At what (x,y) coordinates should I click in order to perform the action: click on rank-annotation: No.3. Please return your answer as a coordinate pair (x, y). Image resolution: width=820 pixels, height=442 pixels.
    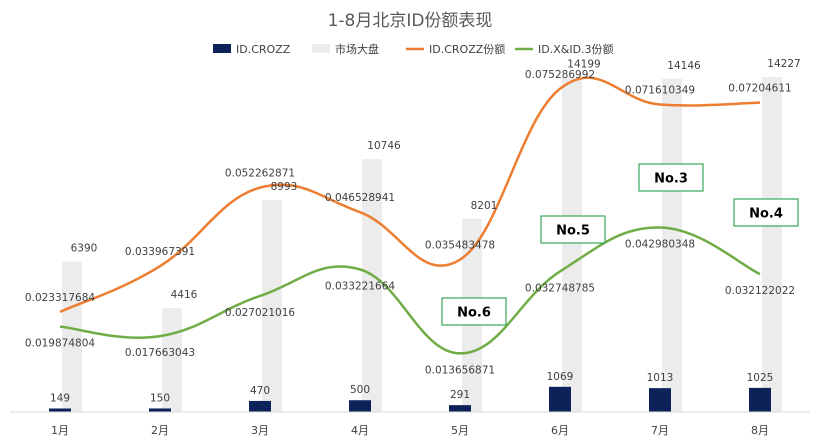
    Looking at the image, I should click on (671, 177).